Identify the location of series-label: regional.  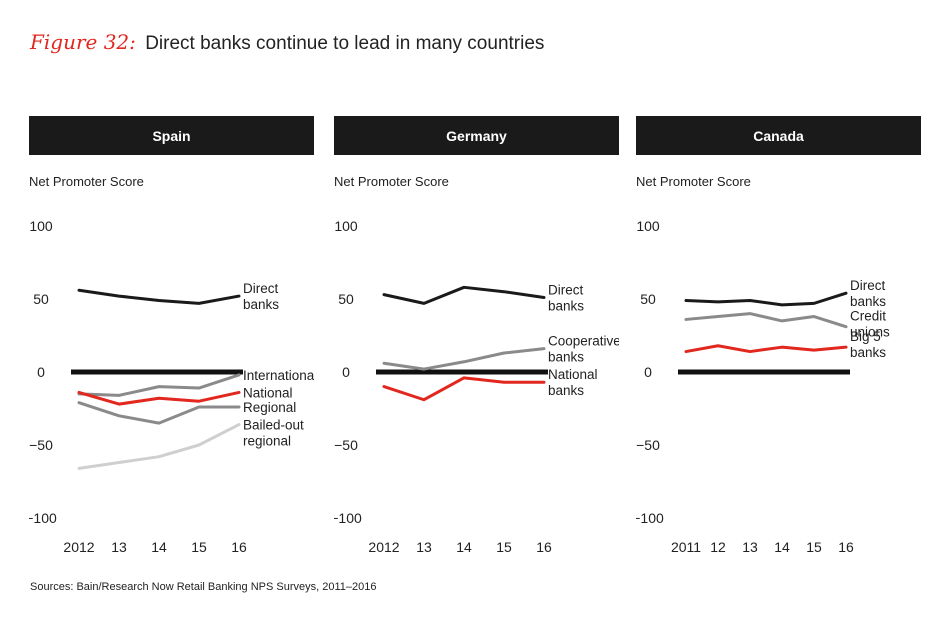
(267, 441).